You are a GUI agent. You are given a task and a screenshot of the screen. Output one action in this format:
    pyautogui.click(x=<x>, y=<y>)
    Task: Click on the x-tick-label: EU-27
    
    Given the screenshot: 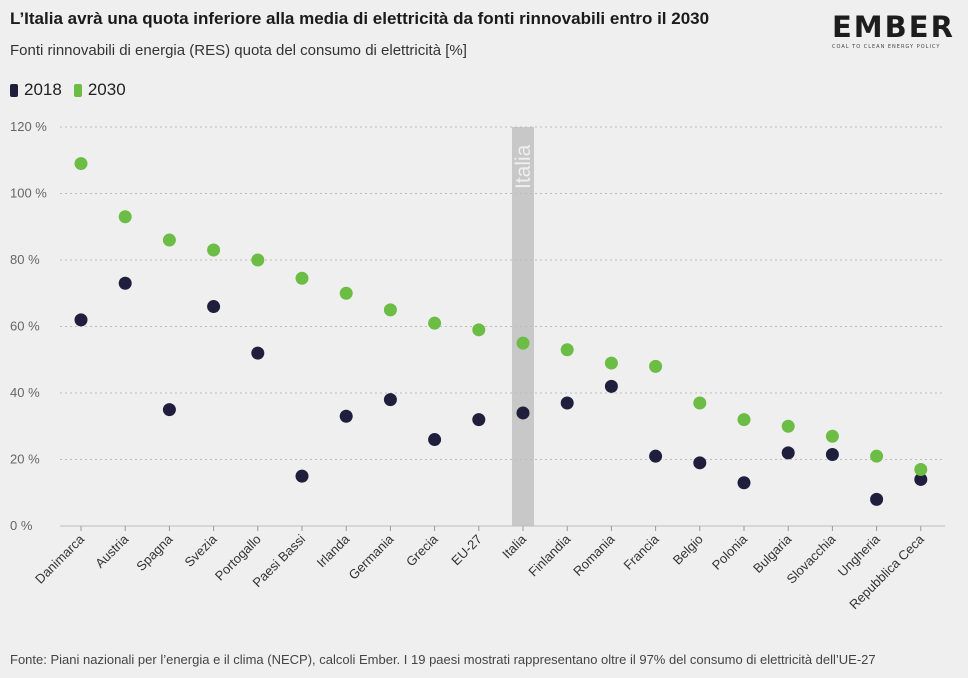 What is the action you would take?
    pyautogui.click(x=466, y=550)
    